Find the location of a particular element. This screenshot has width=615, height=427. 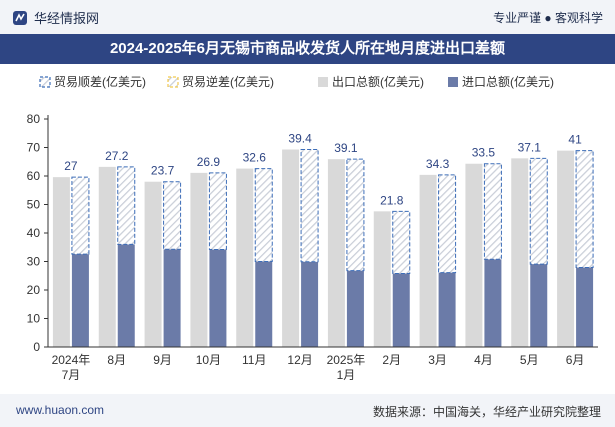

brand: 华经情报网 is located at coordinates (55, 17).